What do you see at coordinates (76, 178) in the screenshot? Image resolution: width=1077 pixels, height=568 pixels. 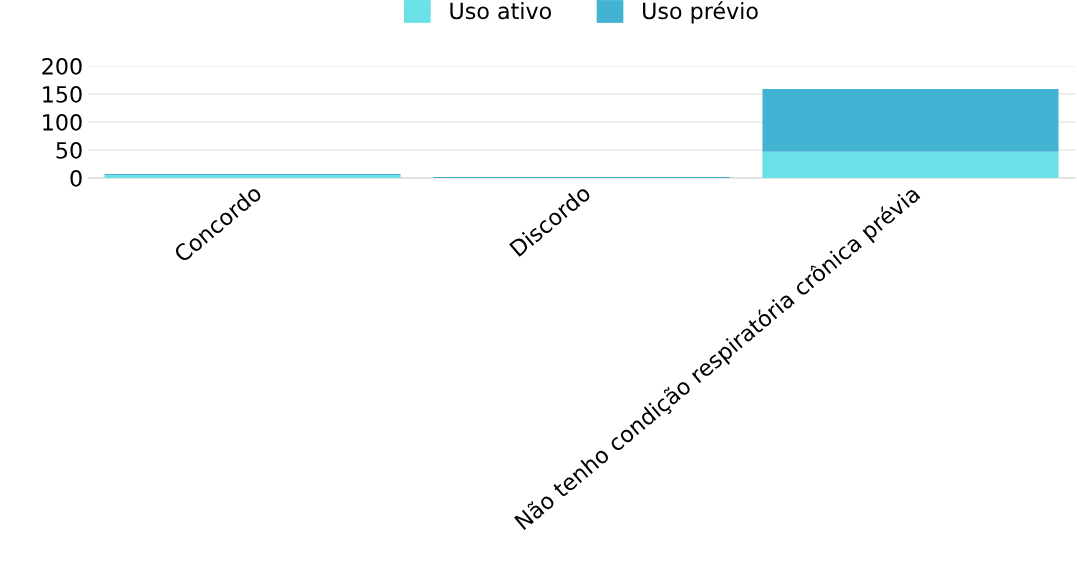 I see `y-tick-label: 0` at bounding box center [76, 178].